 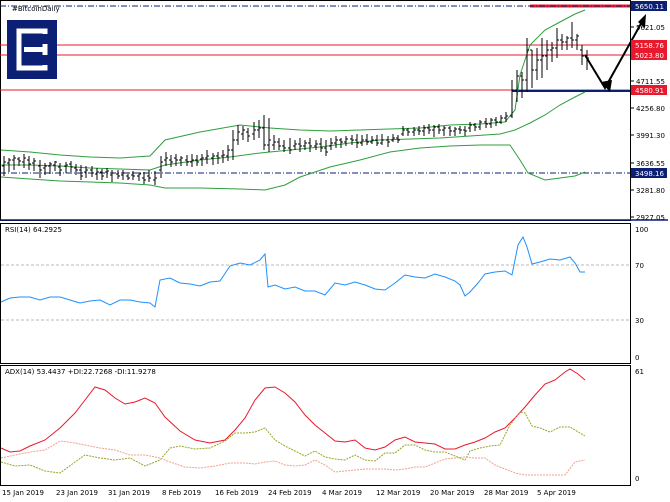 I want to click on price-panel-title: #BitcoinDaily, so click(x=36, y=9).